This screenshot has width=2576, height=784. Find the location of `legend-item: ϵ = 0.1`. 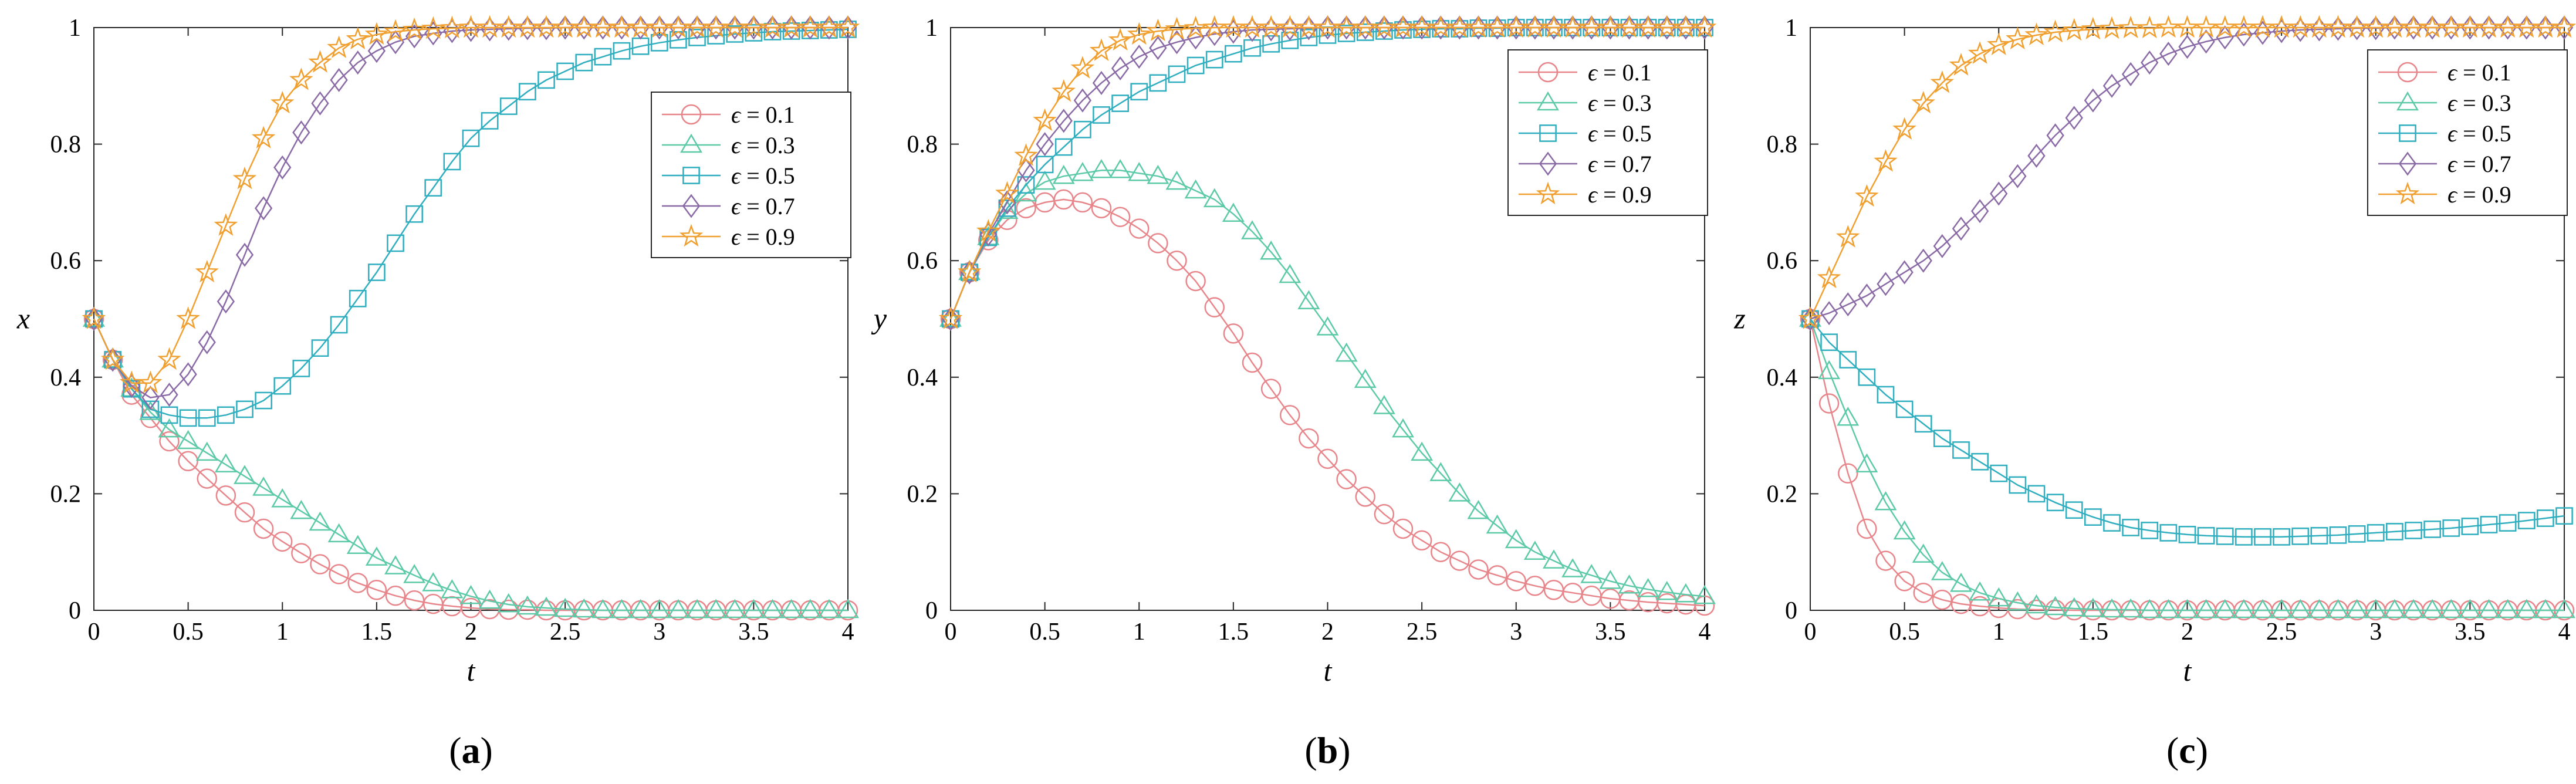

legend-item: ϵ = 0.1 is located at coordinates (2444, 72).